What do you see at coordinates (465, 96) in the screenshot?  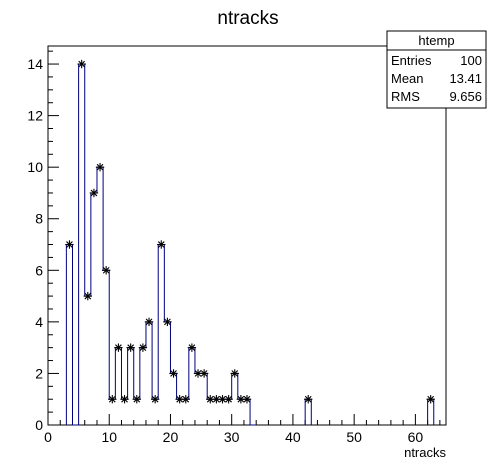 I see `stats-rms-value: 9.656` at bounding box center [465, 96].